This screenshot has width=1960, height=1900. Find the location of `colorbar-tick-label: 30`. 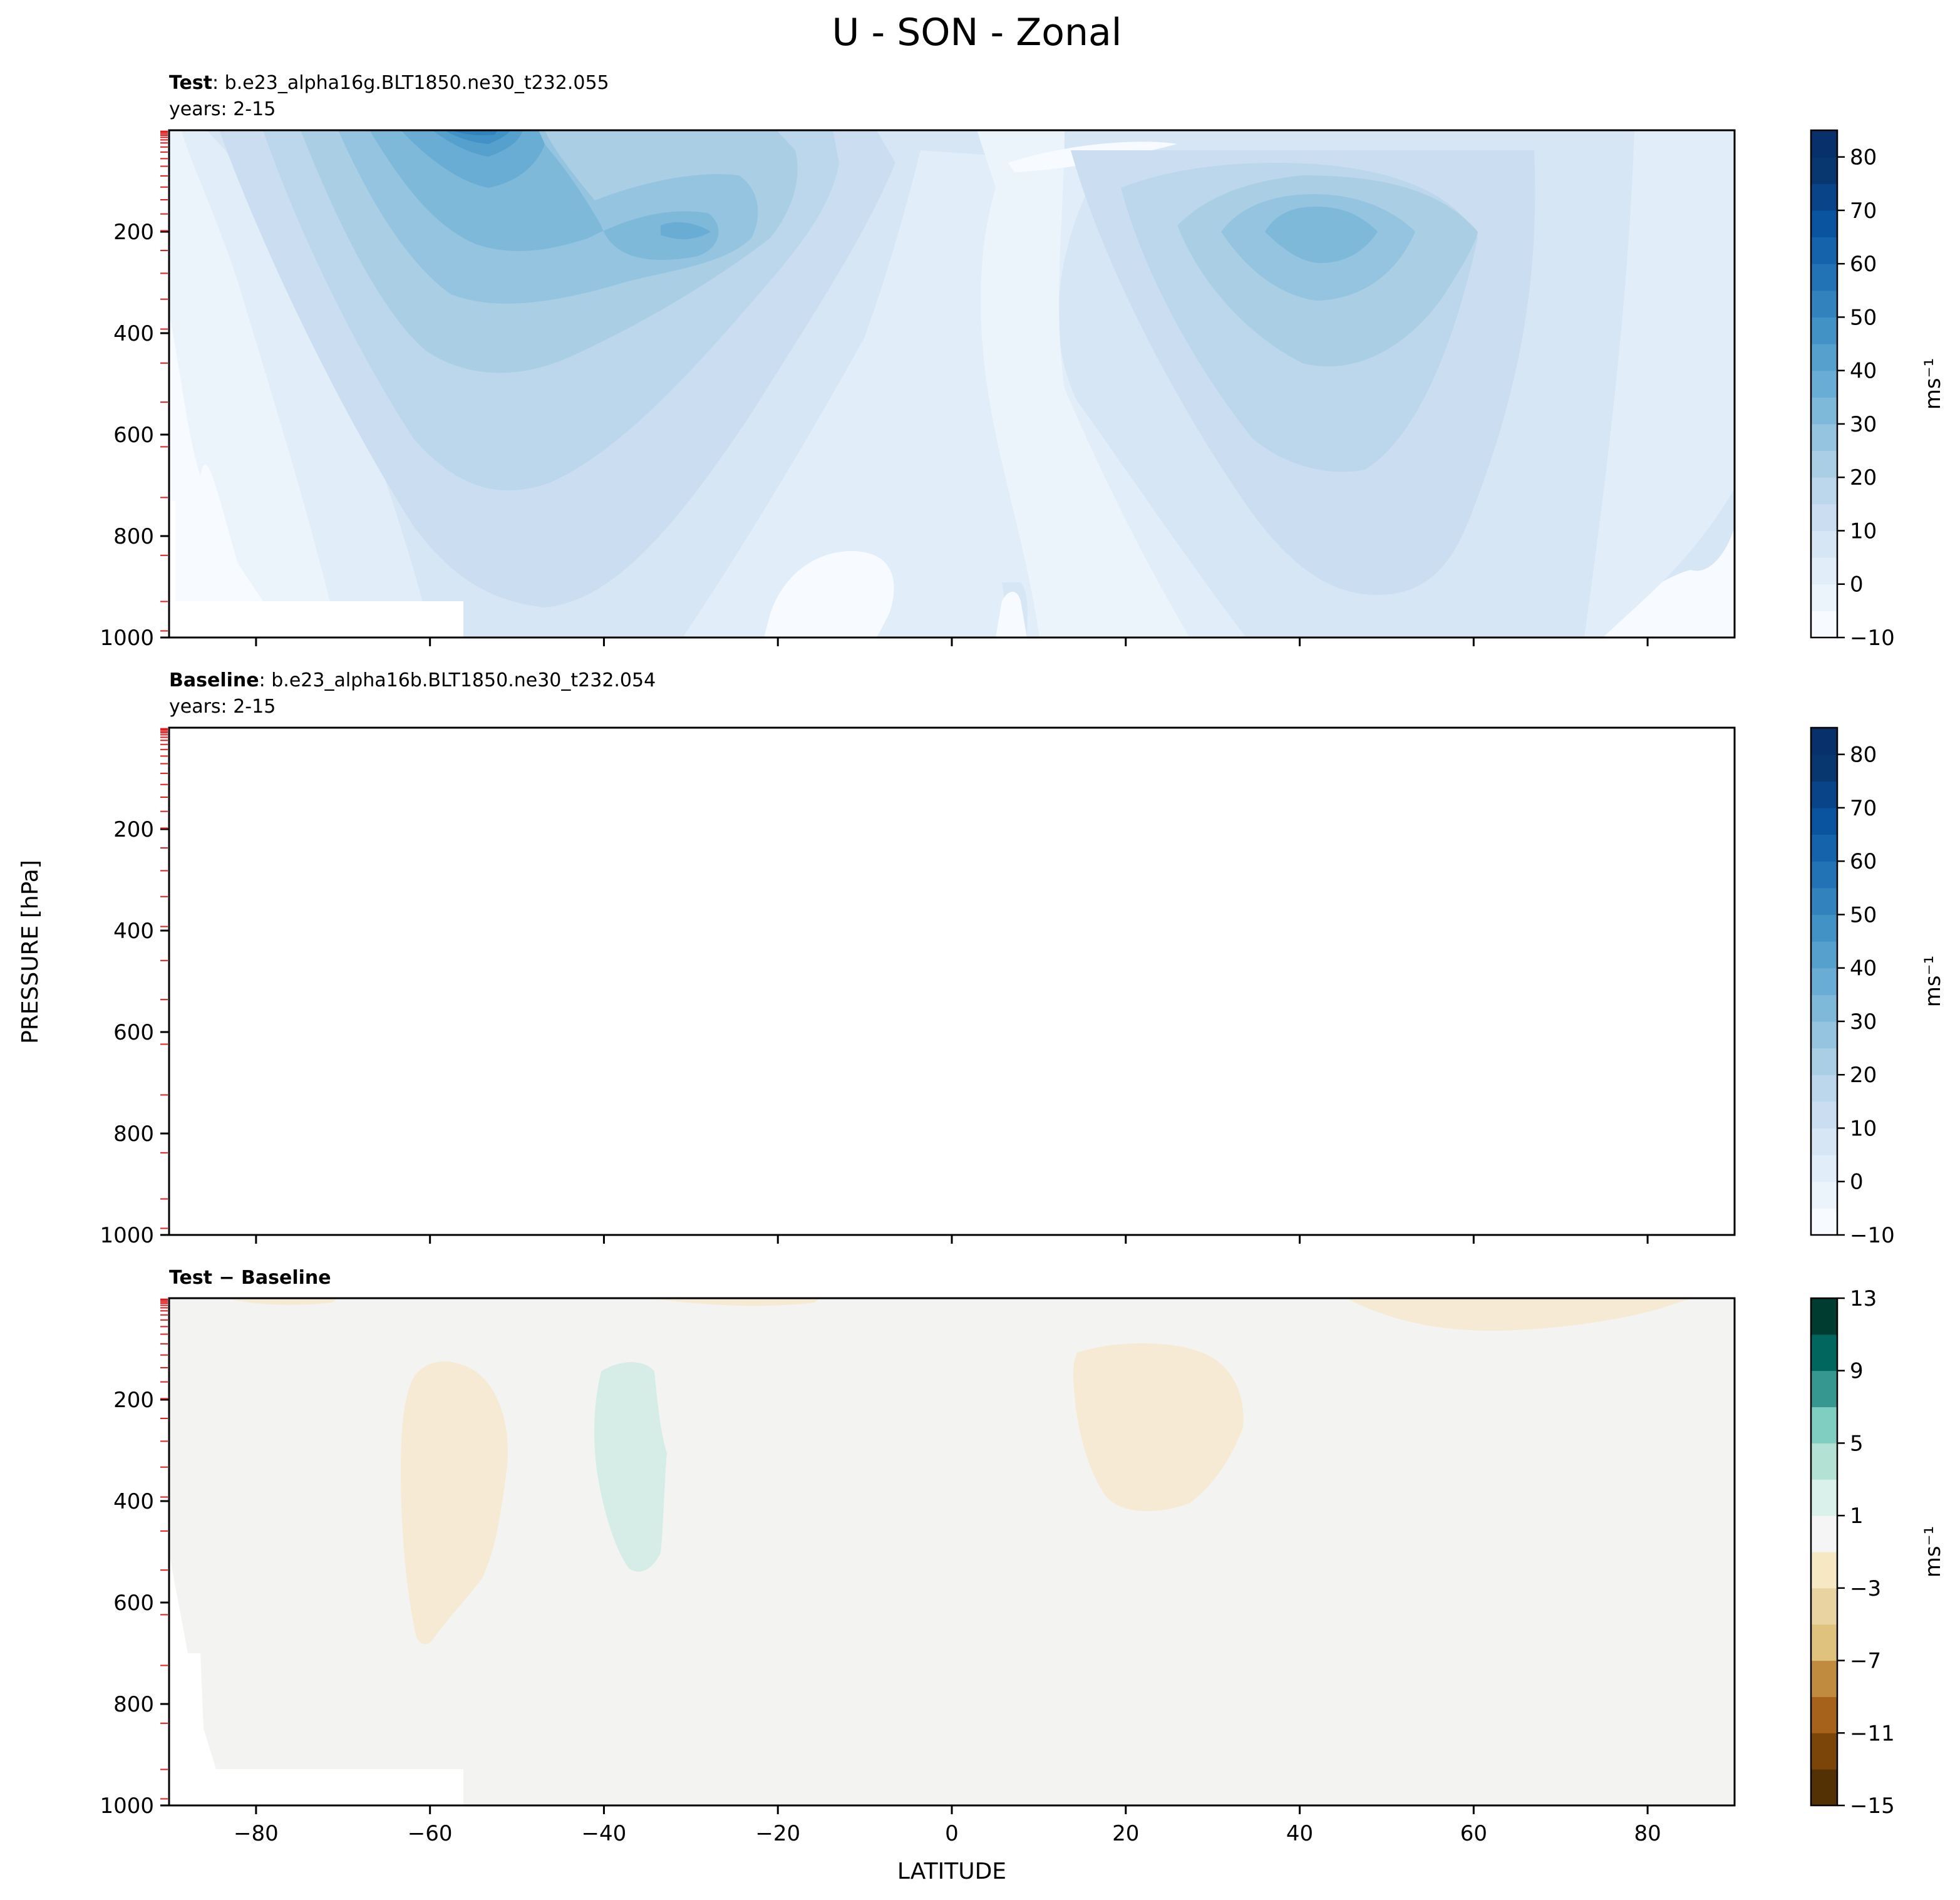

colorbar-tick-label: 30 is located at coordinates (1863, 1022).